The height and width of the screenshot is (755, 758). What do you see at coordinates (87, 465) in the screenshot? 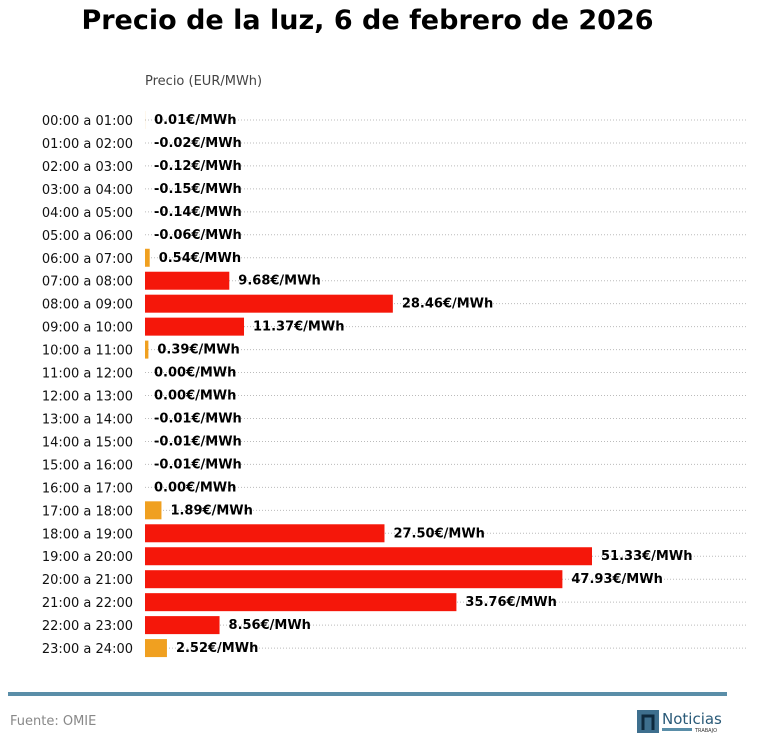
I see `category-label: 15:00 a 16:00` at bounding box center [87, 465].